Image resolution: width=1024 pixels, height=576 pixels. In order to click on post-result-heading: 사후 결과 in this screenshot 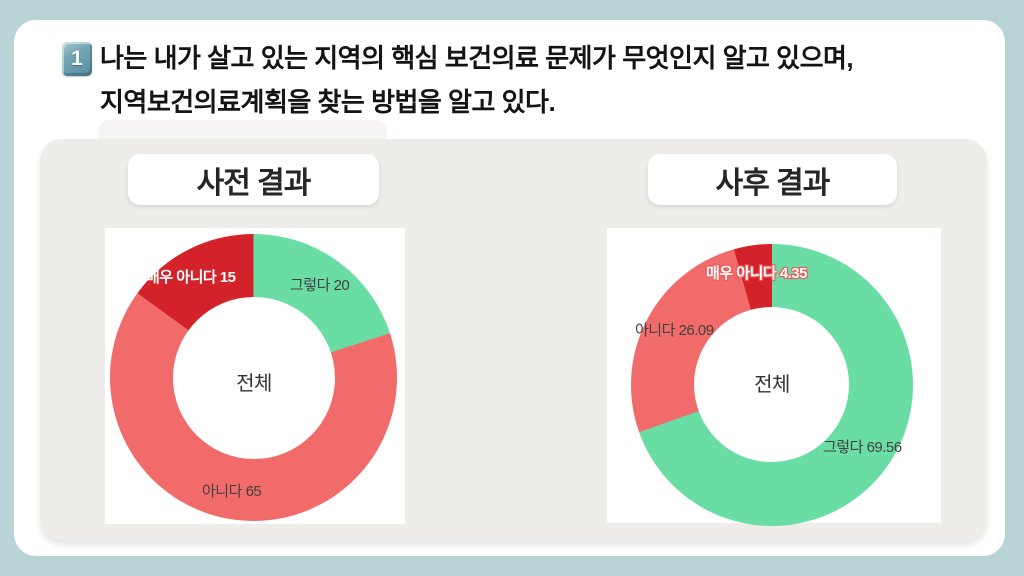, I will do `click(772, 179)`.